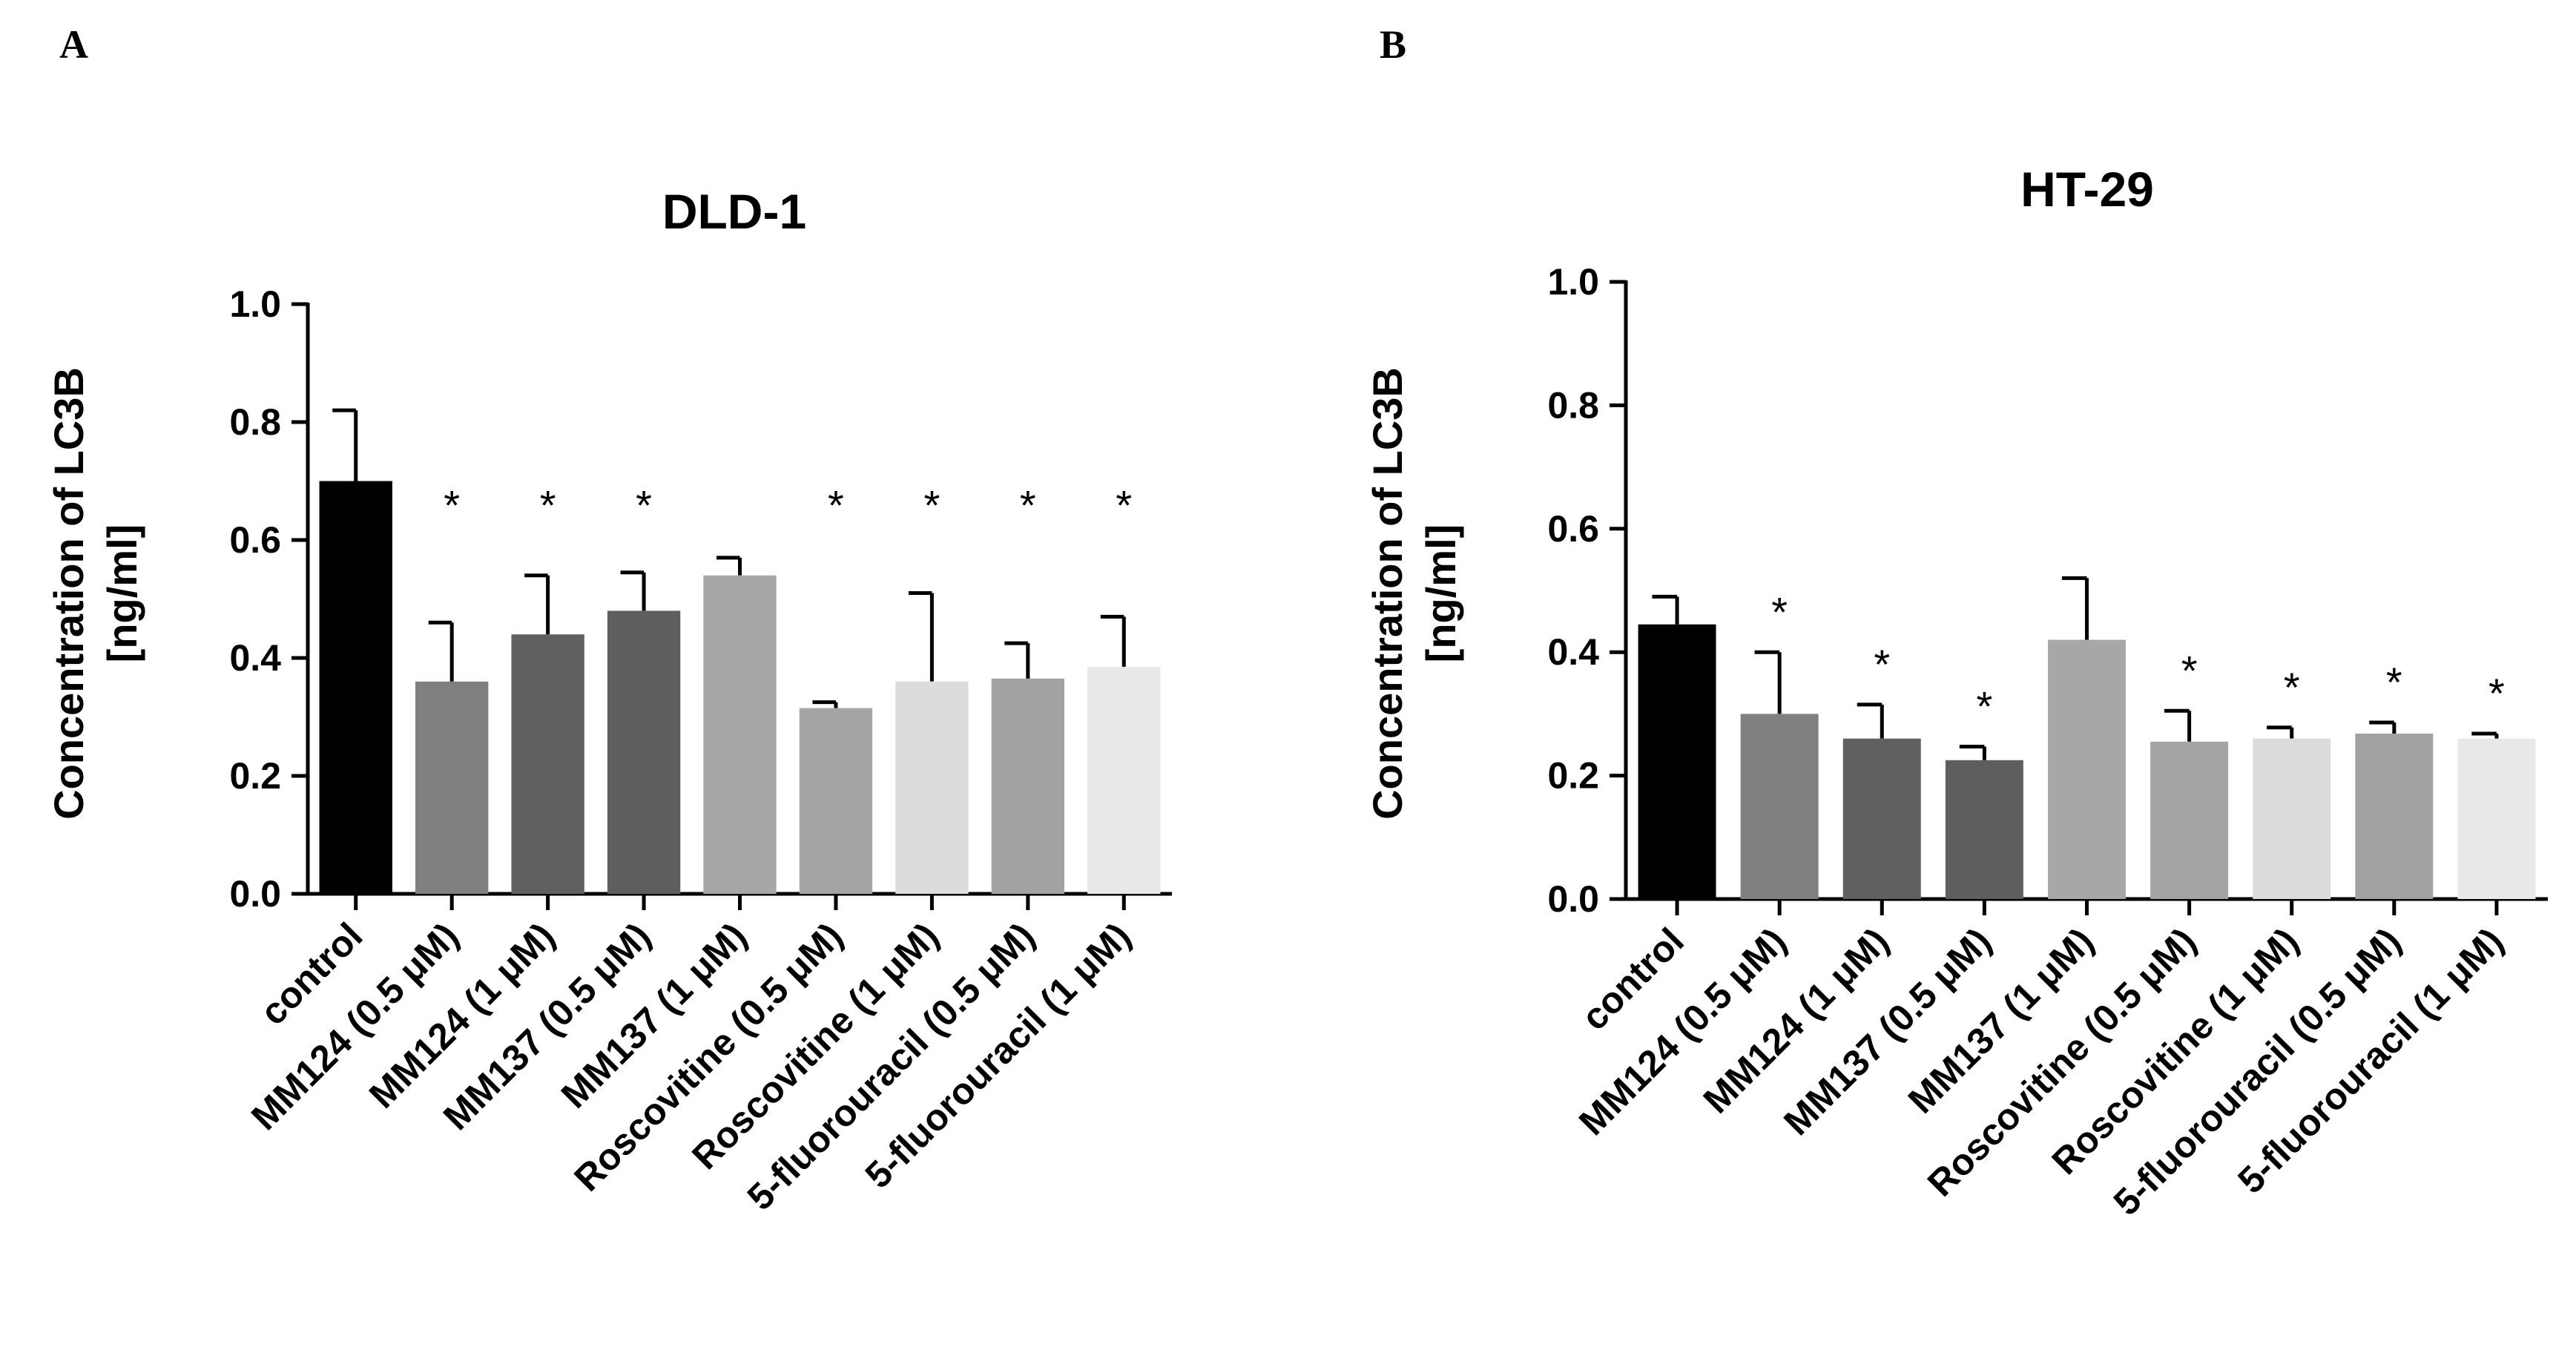 The width and height of the screenshot is (2576, 1353). I want to click on chart-title: DLD-1, so click(734, 211).